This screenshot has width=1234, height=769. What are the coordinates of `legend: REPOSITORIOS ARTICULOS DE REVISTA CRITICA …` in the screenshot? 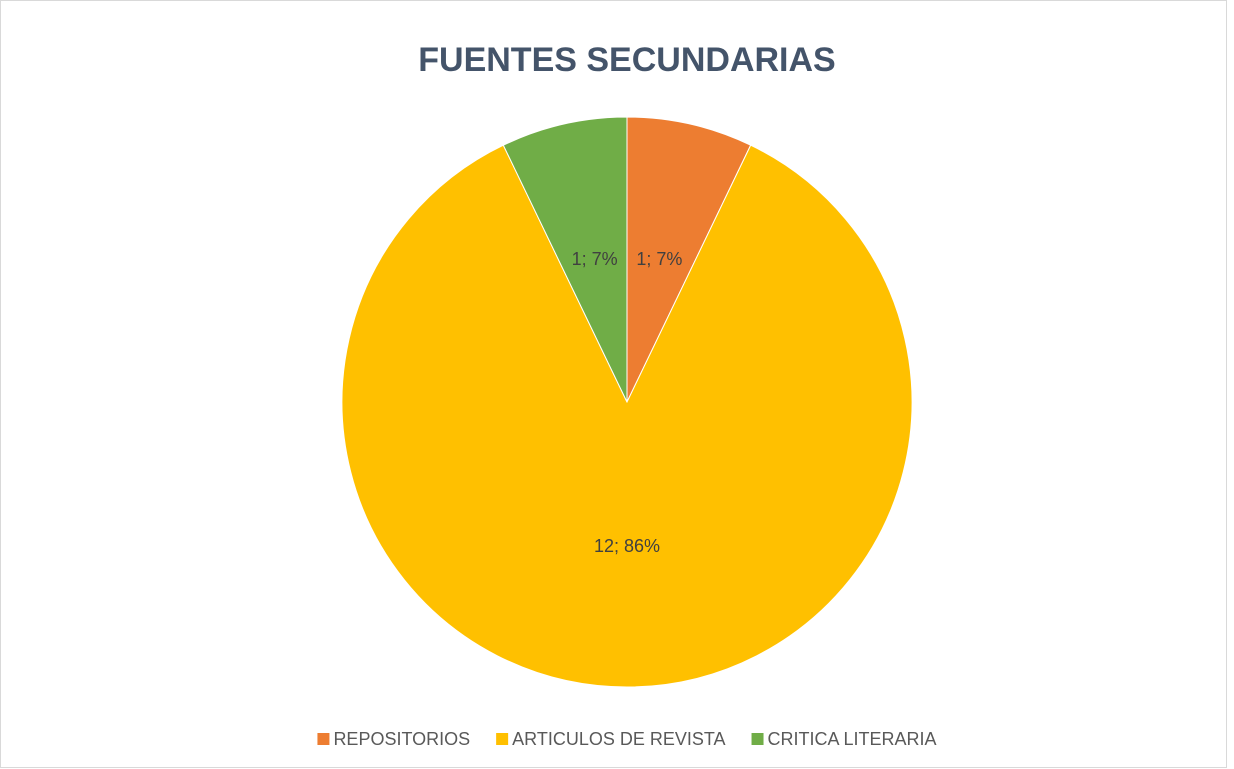 It's located at (627, 739).